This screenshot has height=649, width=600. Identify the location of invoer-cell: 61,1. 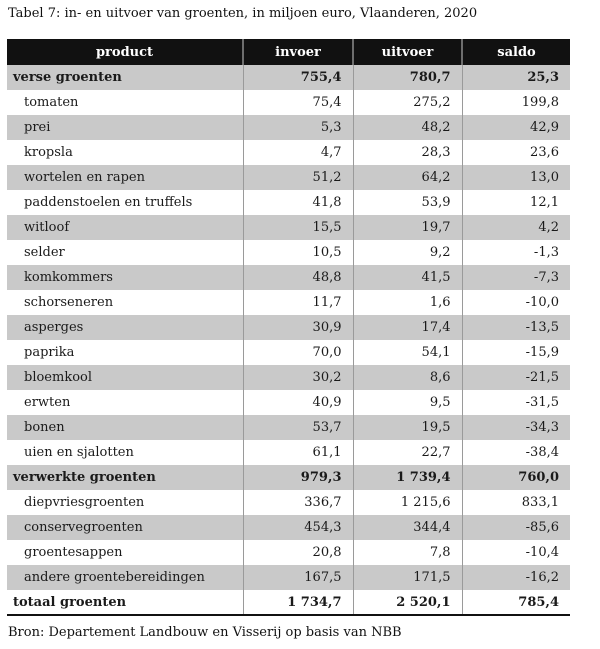
(297, 452).